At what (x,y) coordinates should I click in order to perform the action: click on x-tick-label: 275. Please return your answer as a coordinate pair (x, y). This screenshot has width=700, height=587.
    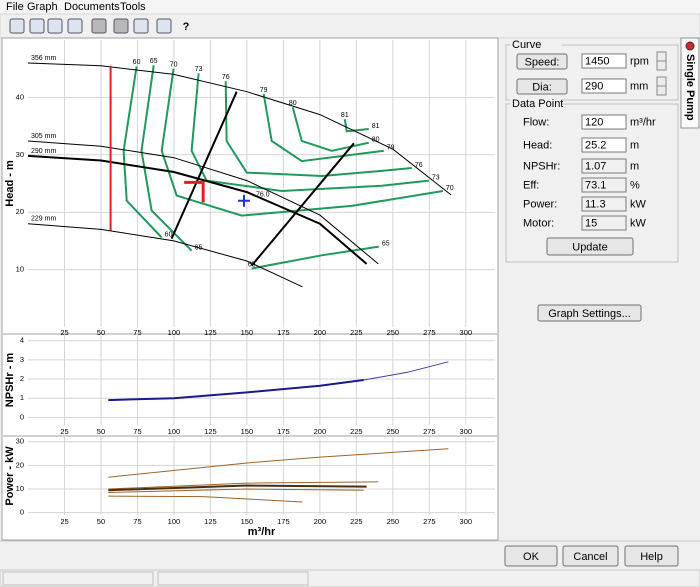
    Looking at the image, I should click on (429, 431).